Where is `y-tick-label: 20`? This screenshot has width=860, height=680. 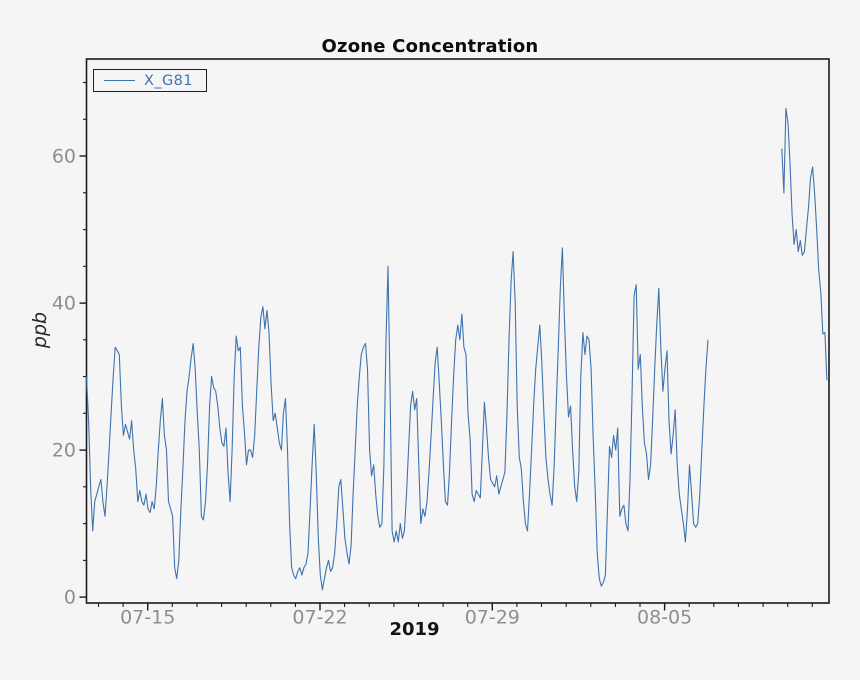 y-tick-label: 20 is located at coordinates (64, 451).